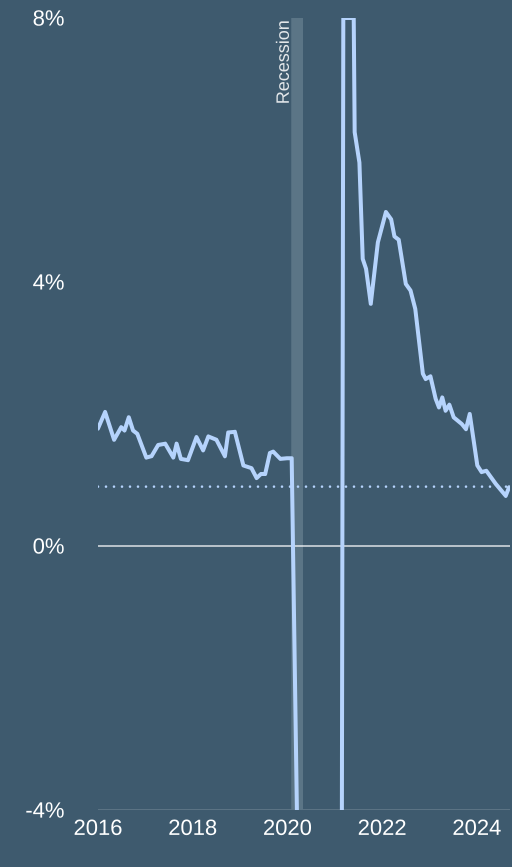  What do you see at coordinates (477, 828) in the screenshot?
I see `x-tick-label: 2024` at bounding box center [477, 828].